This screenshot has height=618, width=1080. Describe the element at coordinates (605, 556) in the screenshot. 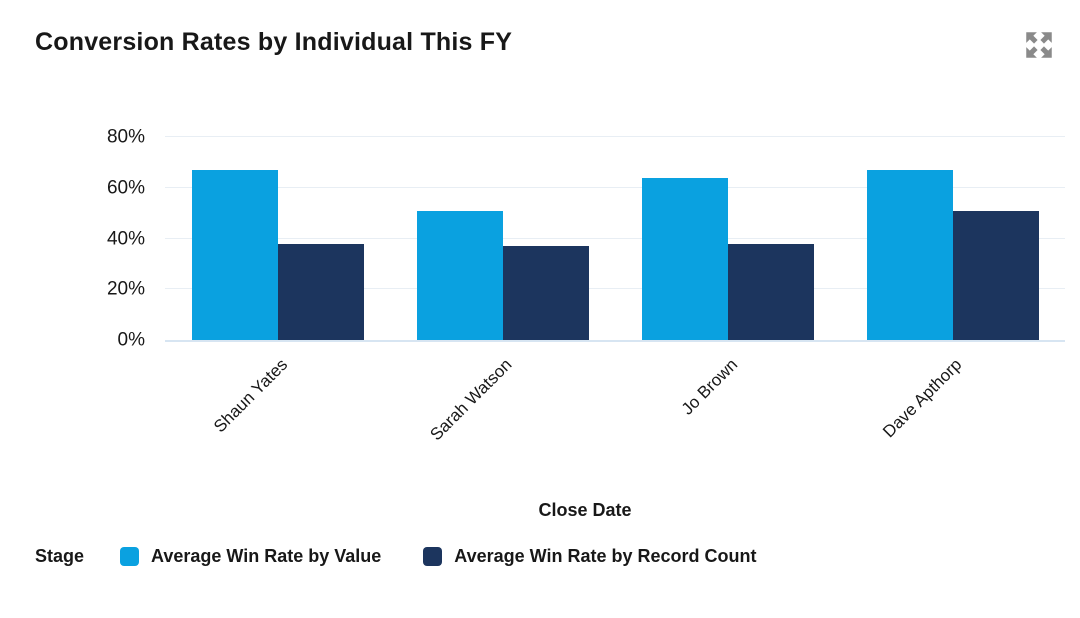

I see `legend-label: Average Win Rate by Record Count` at that location.